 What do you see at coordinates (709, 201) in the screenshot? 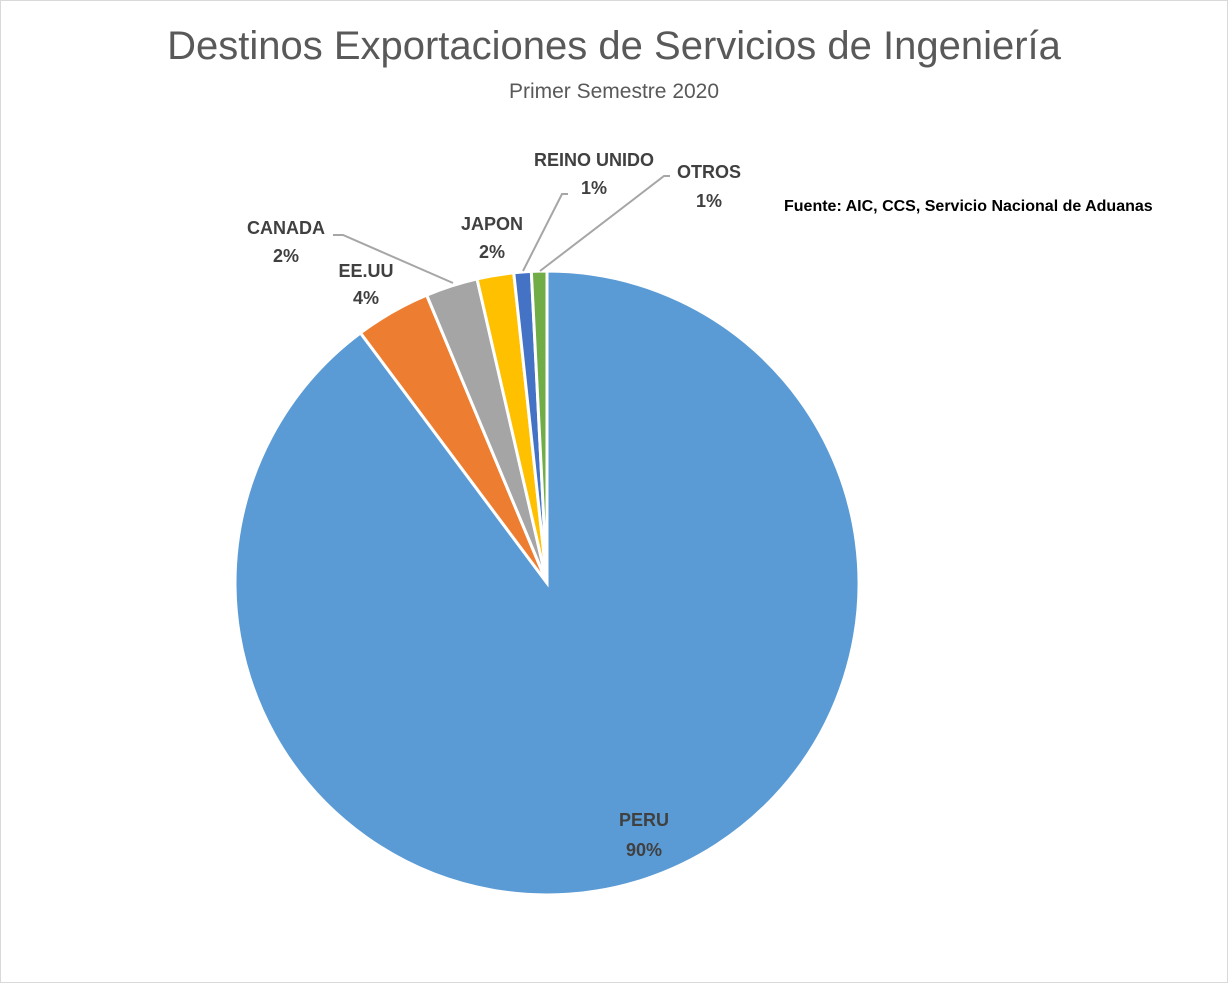
I see `label-pct-otros: 1%` at bounding box center [709, 201].